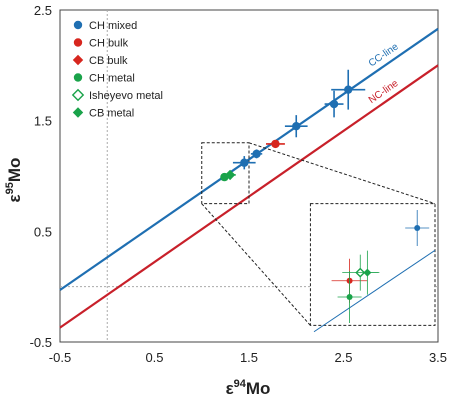 The height and width of the screenshot is (400, 453). Describe the element at coordinates (78, 77) in the screenshot. I see `legend-marker-ch-metal` at that location.